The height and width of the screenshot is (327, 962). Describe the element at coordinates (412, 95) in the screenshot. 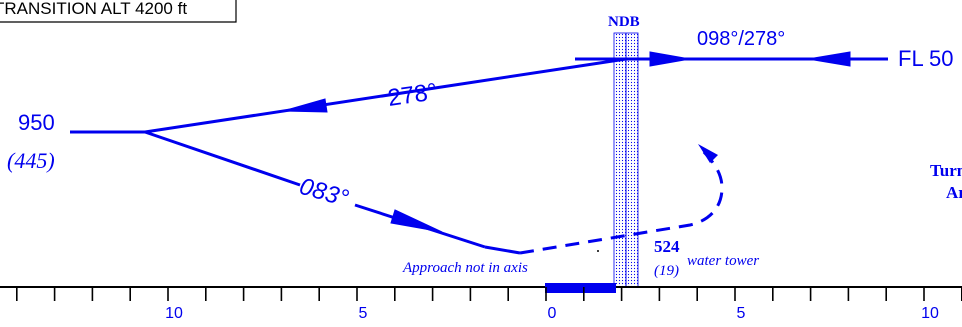

I see `outbound-track-label: 278°` at that location.